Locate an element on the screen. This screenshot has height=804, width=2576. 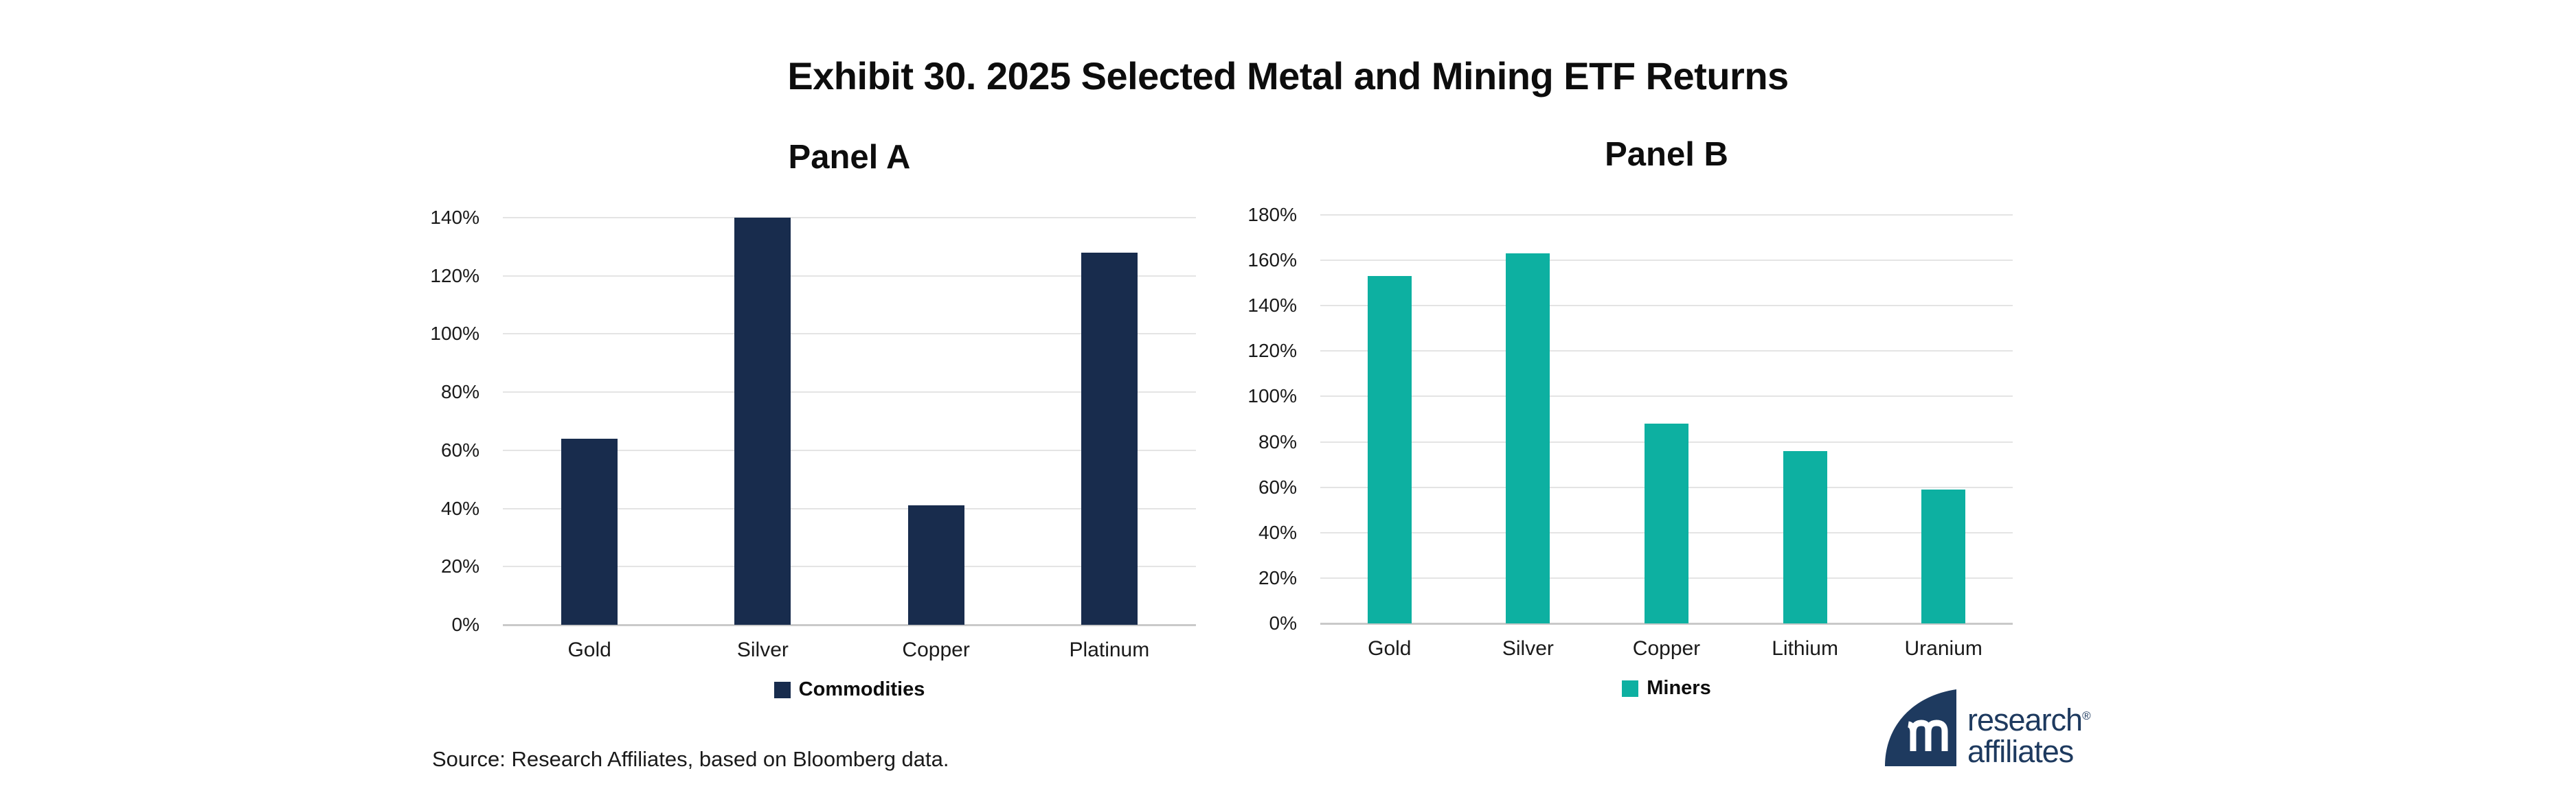
logo-line1: research is located at coordinates (2025, 719).